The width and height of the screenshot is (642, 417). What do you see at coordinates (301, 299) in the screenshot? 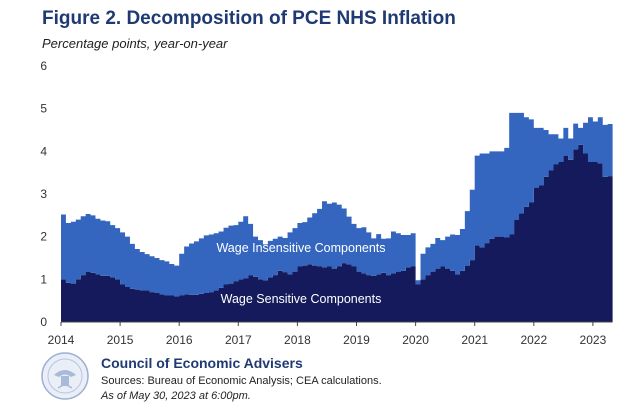
I see `wage-sensitive-label: Wage Sensitive Components` at bounding box center [301, 299].